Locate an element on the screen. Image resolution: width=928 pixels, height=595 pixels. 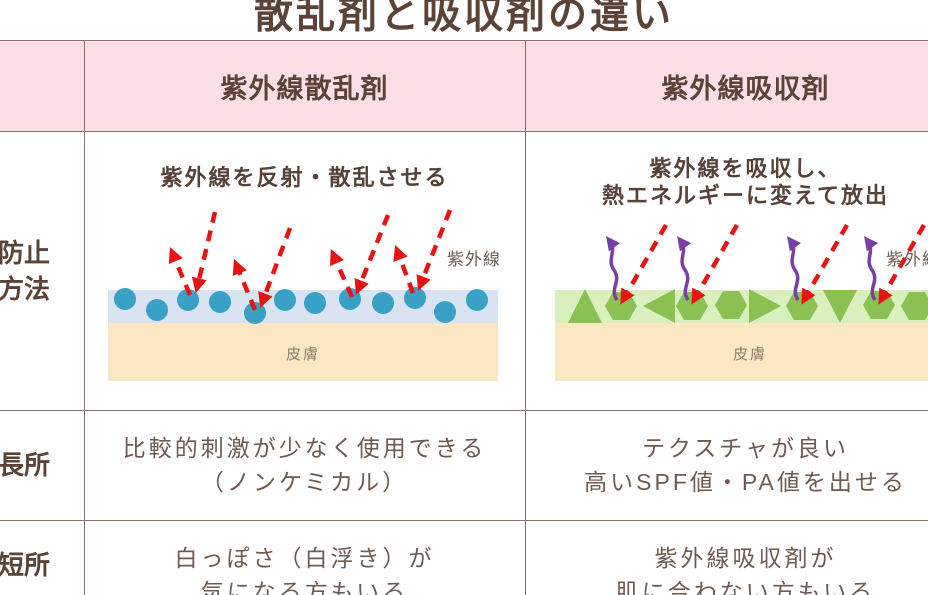
sunscreen-layer is located at coordinates (303, 306).